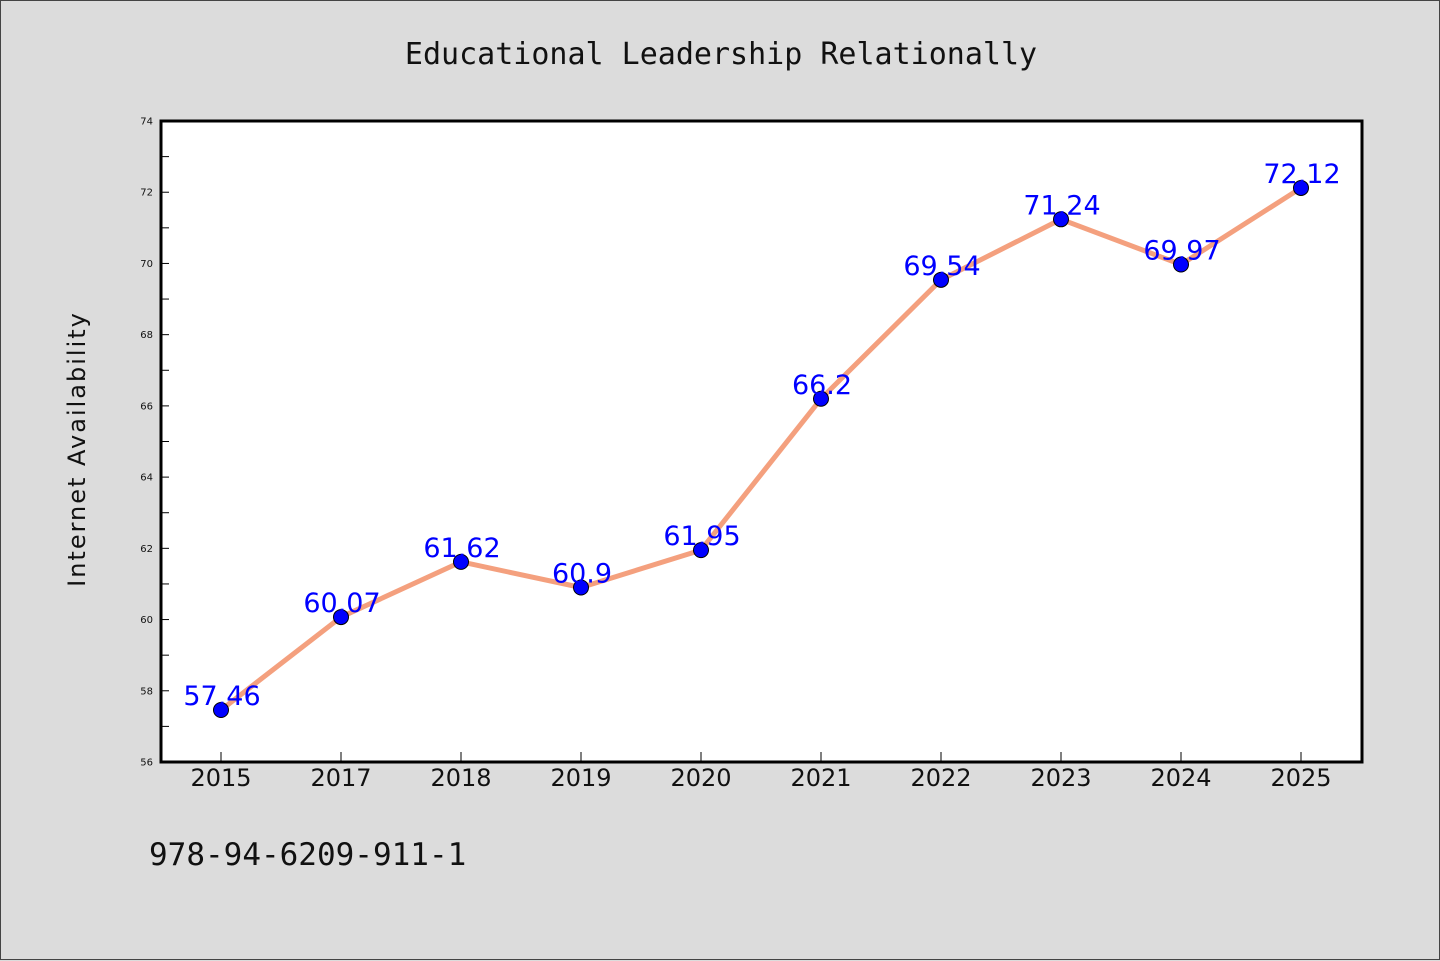  Describe the element at coordinates (820, 778) in the screenshot. I see `x-tick-label: 2021` at that location.